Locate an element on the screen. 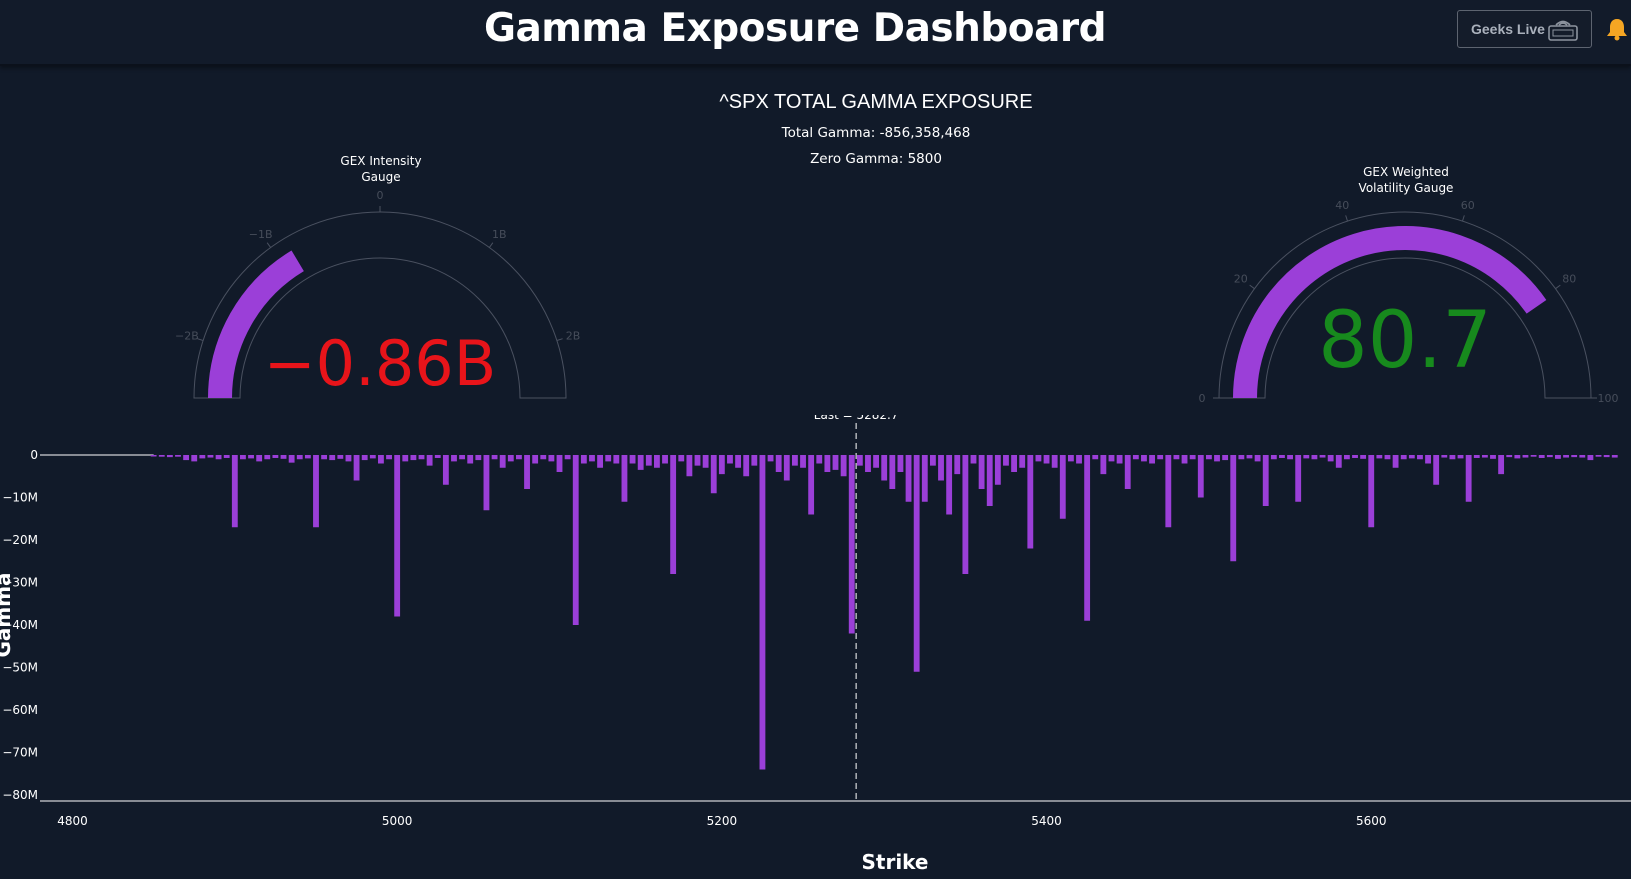  y-tick-label: −60M is located at coordinates (20, 710).